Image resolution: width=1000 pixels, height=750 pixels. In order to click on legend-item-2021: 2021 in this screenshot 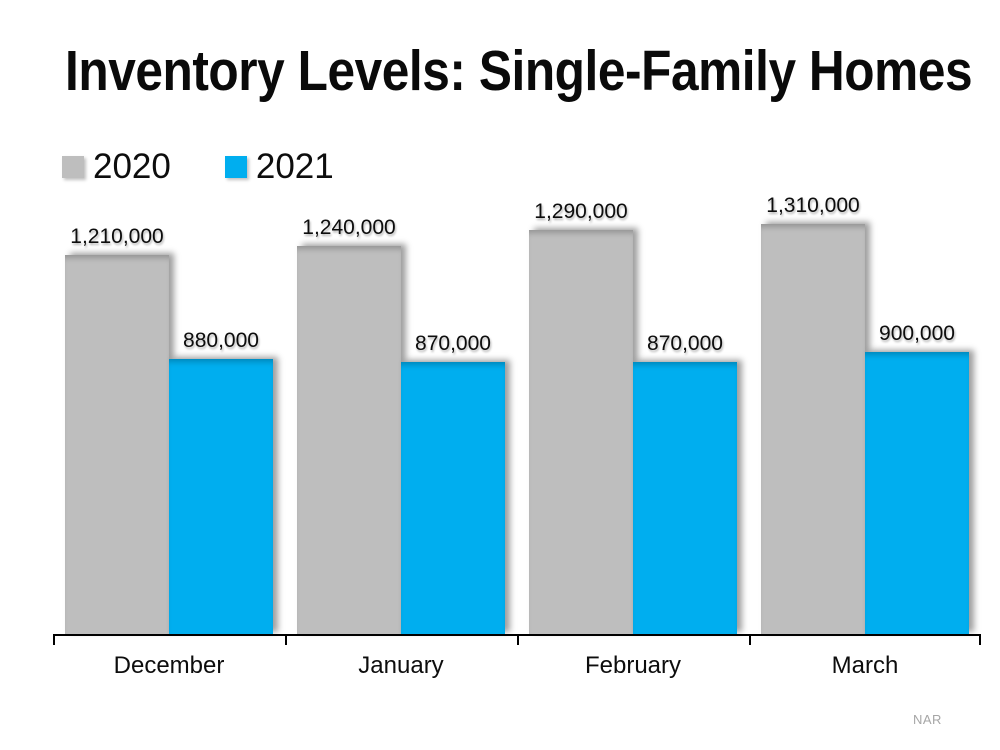, I will do `click(279, 166)`.